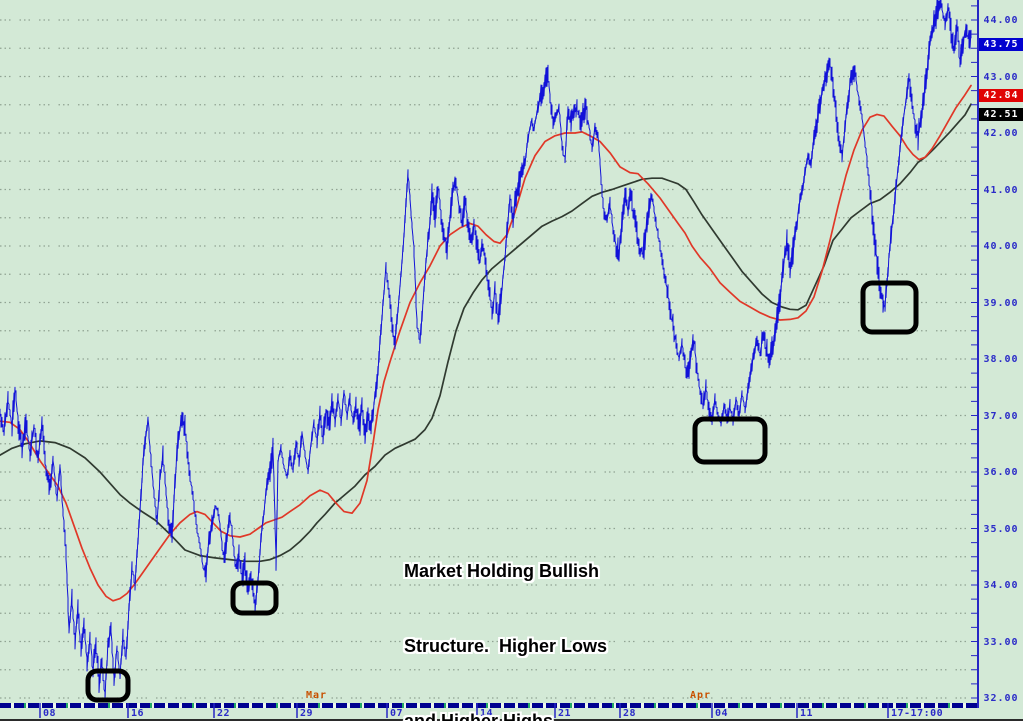 This screenshot has height=721, width=1023. Describe the element at coordinates (506, 646) in the screenshot. I see `annotation-line-2: Structure. Higher Lows` at that location.